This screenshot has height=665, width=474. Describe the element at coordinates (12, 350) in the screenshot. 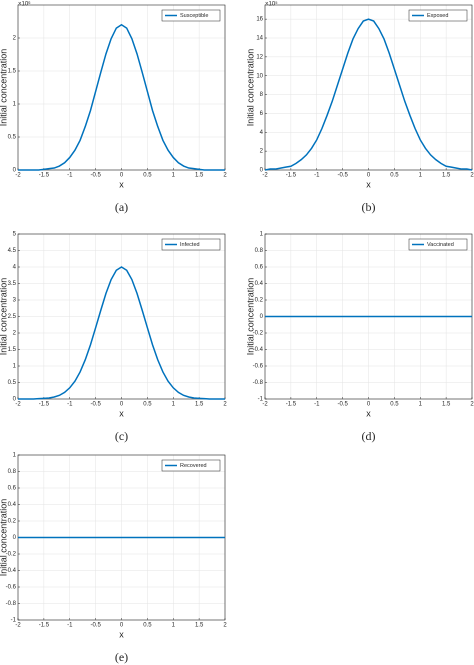

I see `y-tick-label: 1.5` at that location.